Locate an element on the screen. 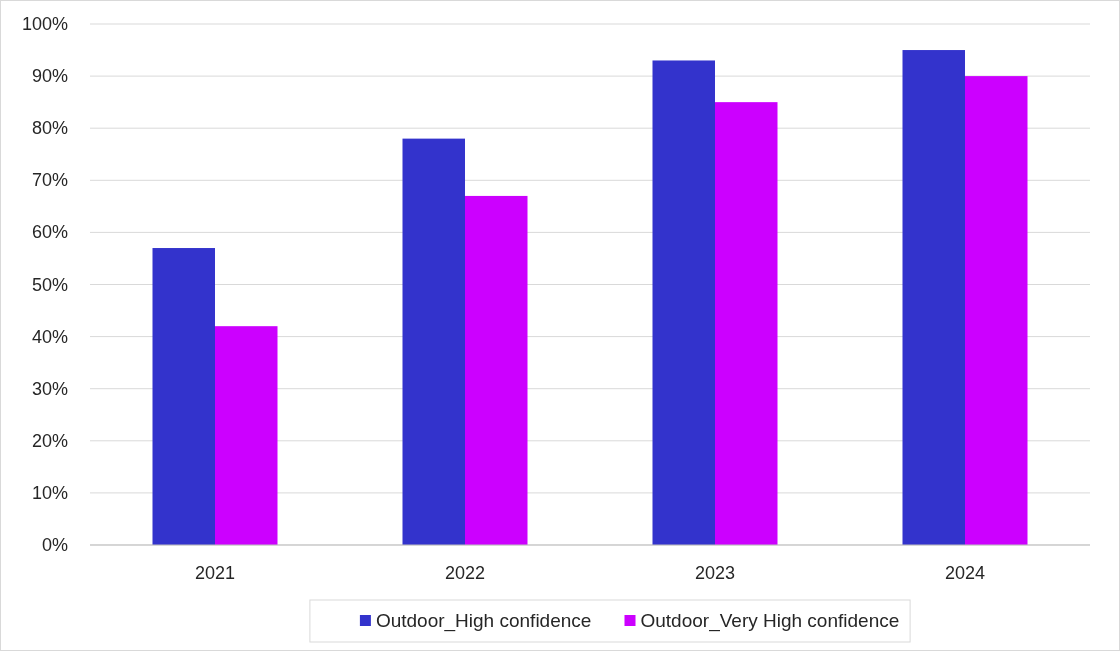 The width and height of the screenshot is (1120, 651). y-tick-label: 60% is located at coordinates (49, 232).